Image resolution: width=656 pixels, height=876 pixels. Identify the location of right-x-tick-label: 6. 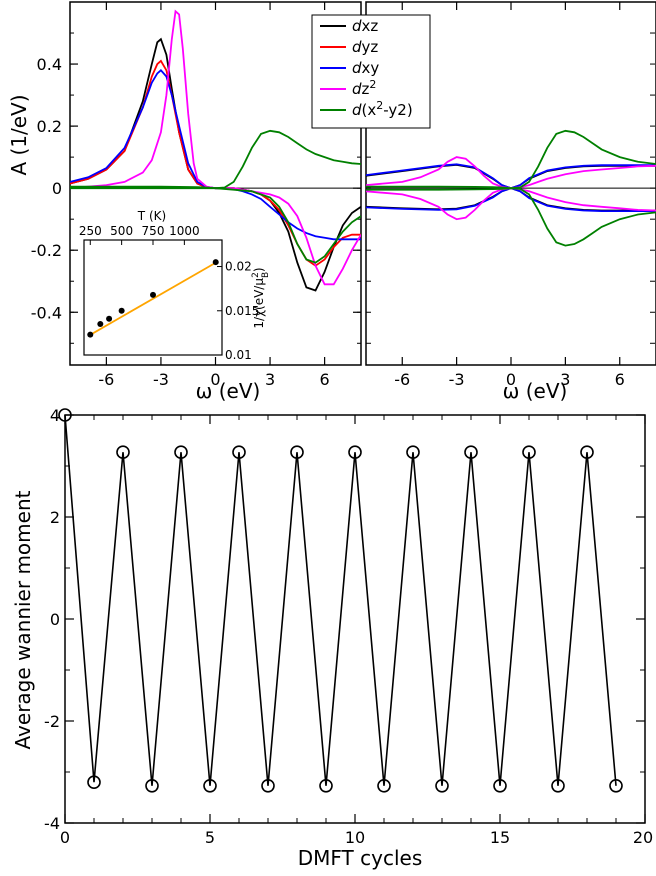
(620, 379).